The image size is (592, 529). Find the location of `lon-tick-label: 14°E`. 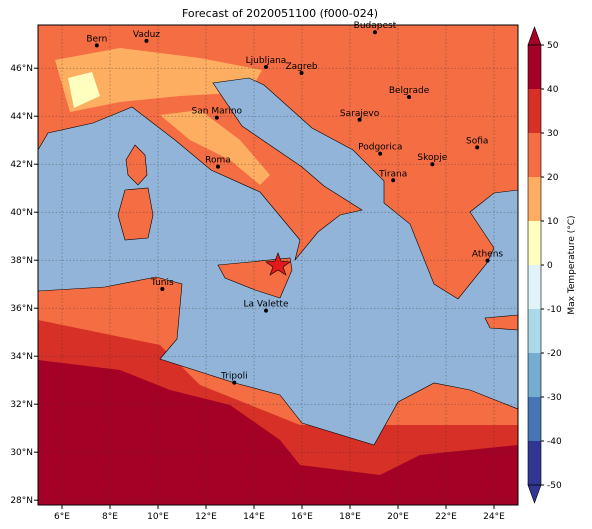

lon-tick-label: 14°E is located at coordinates (254, 517).